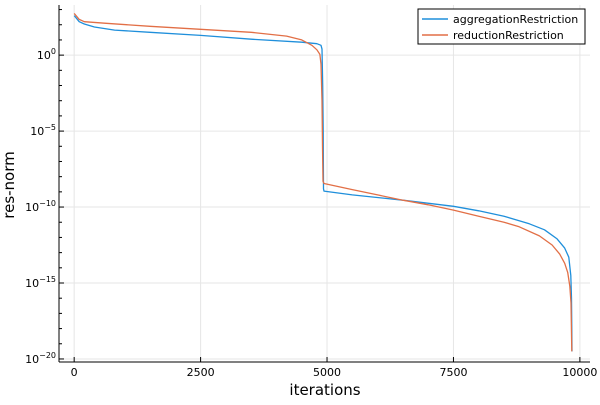 The height and width of the screenshot is (405, 600). I want to click on x-tick-label: 0, so click(74, 372).